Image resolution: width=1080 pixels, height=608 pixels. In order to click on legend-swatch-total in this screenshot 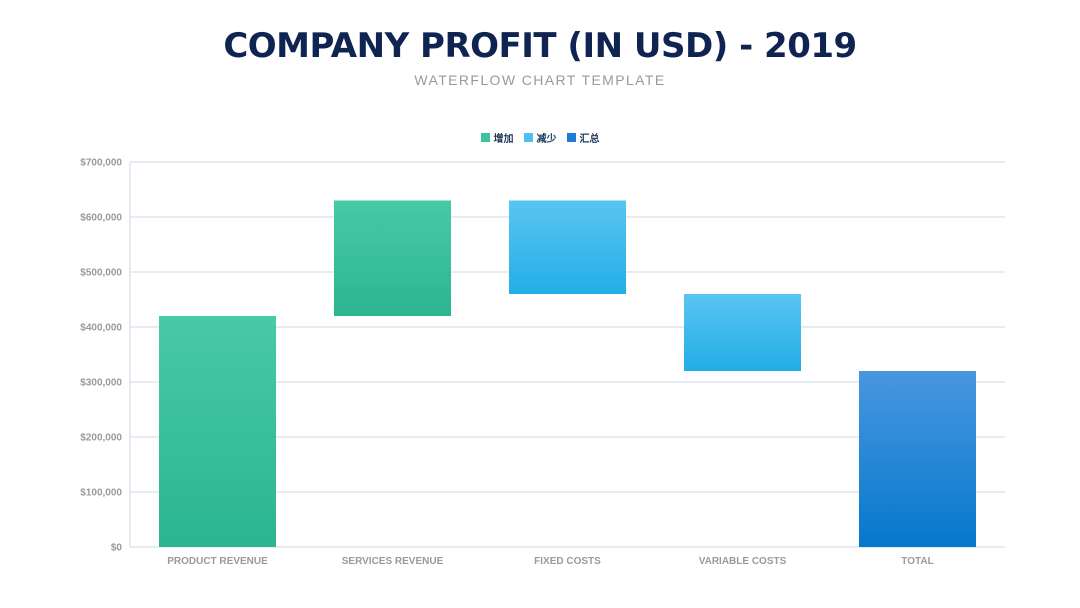, I will do `click(571, 137)`.